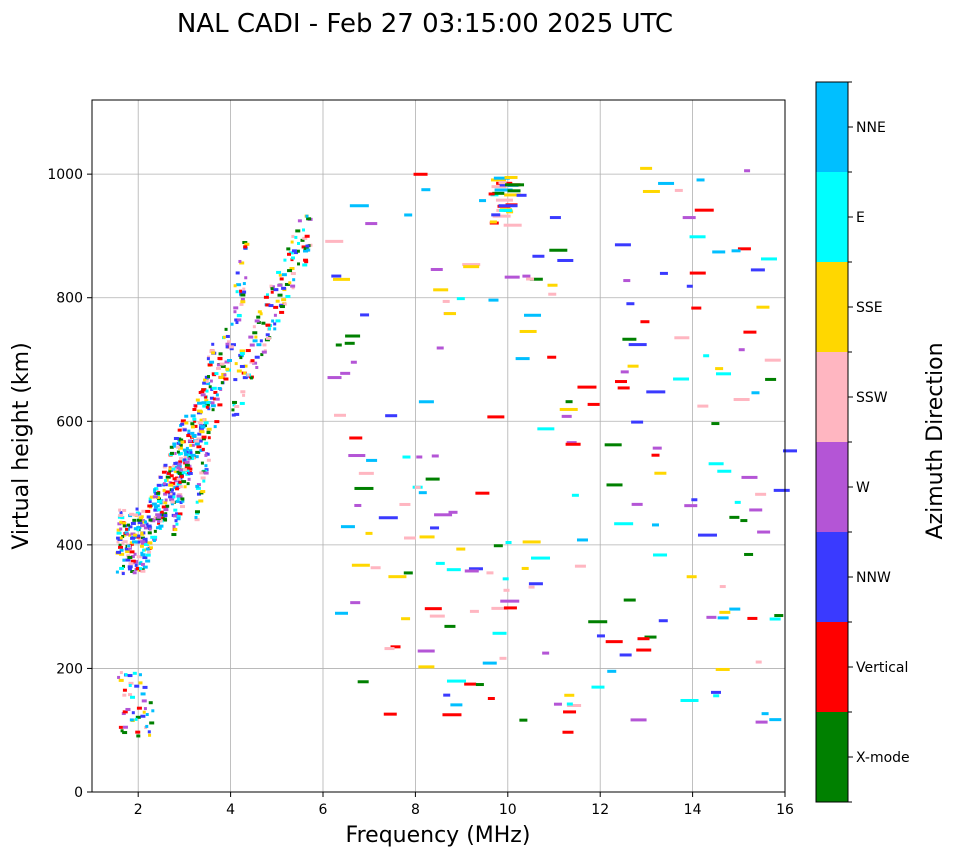 The image size is (958, 857). What do you see at coordinates (323, 810) in the screenshot?
I see `x-tick-label-2: 6` at bounding box center [323, 810].